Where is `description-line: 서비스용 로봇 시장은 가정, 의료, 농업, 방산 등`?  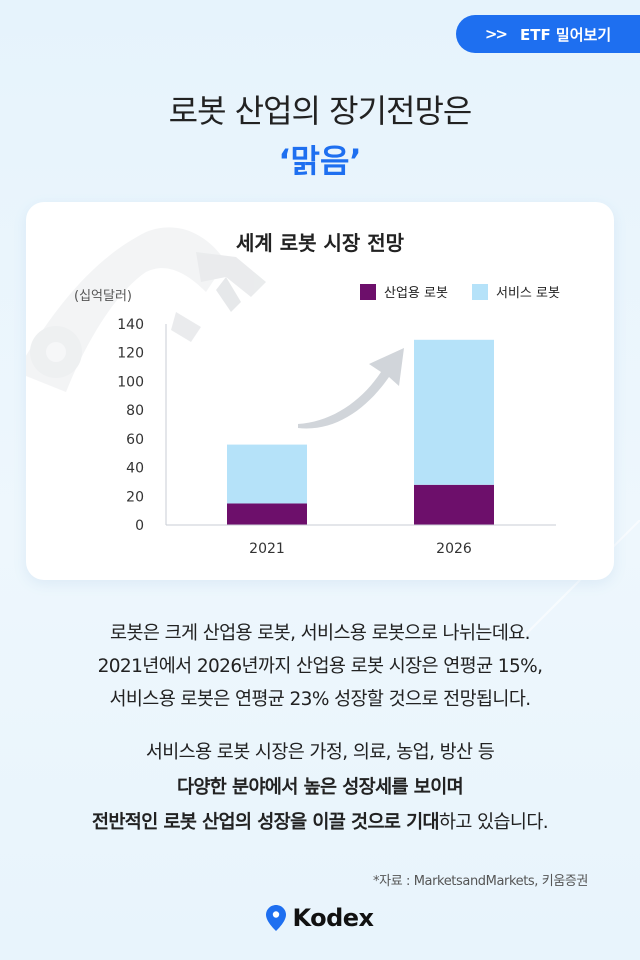 description-line: 서비스용 로봇 시장은 가정, 의료, 농업, 방산 등 is located at coordinates (320, 752).